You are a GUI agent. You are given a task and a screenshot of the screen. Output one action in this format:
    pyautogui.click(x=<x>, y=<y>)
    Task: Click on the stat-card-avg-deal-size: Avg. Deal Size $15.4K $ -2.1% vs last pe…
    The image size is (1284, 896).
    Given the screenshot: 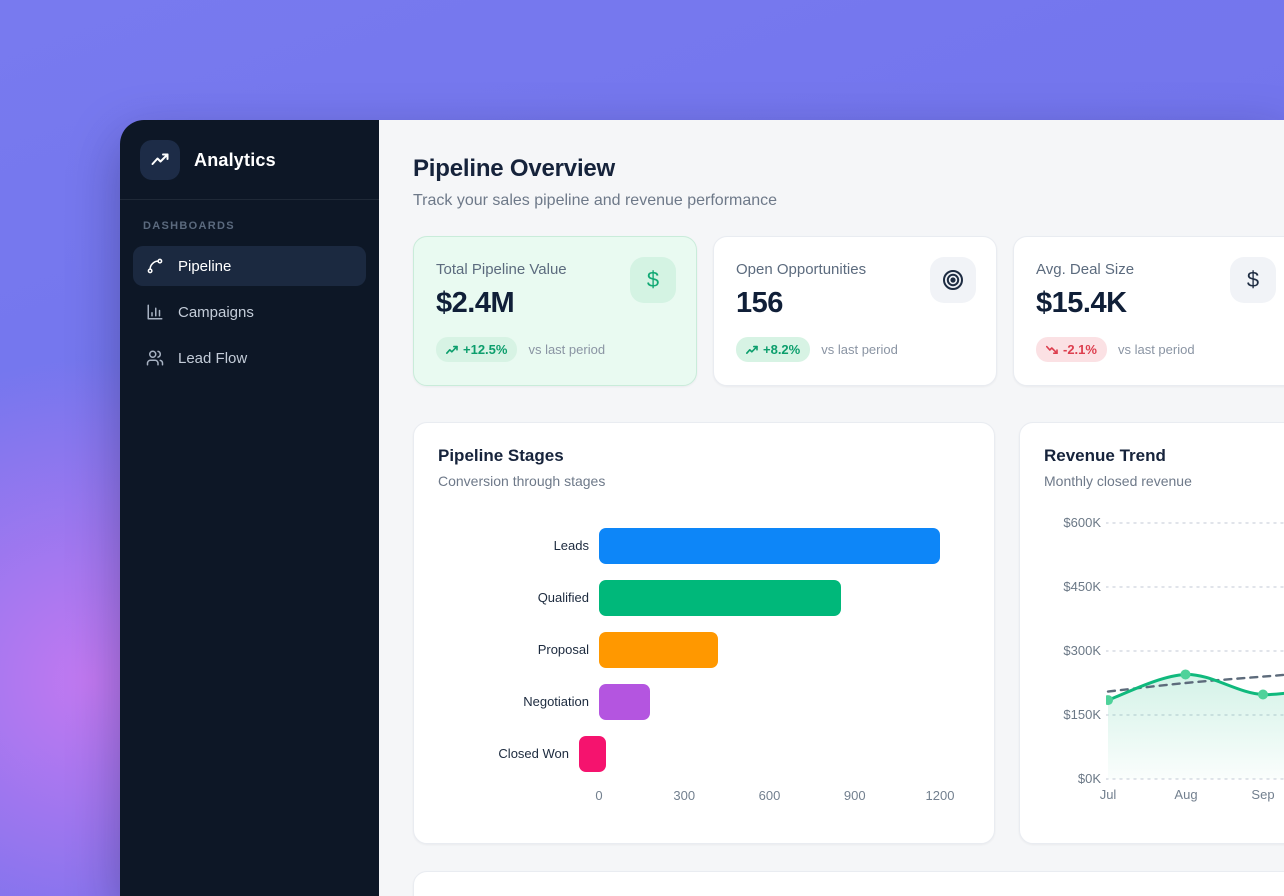 What is the action you would take?
    pyautogui.click(x=1148, y=311)
    